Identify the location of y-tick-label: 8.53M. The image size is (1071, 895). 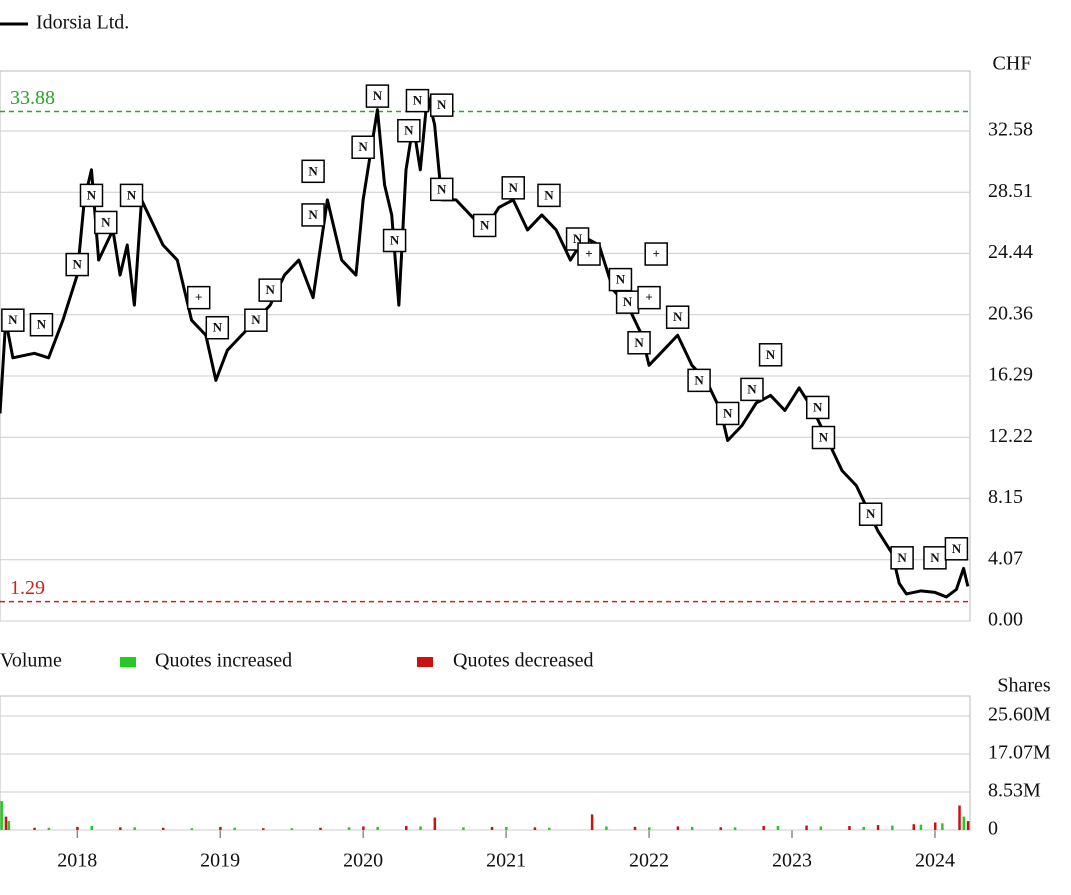
(1014, 791).